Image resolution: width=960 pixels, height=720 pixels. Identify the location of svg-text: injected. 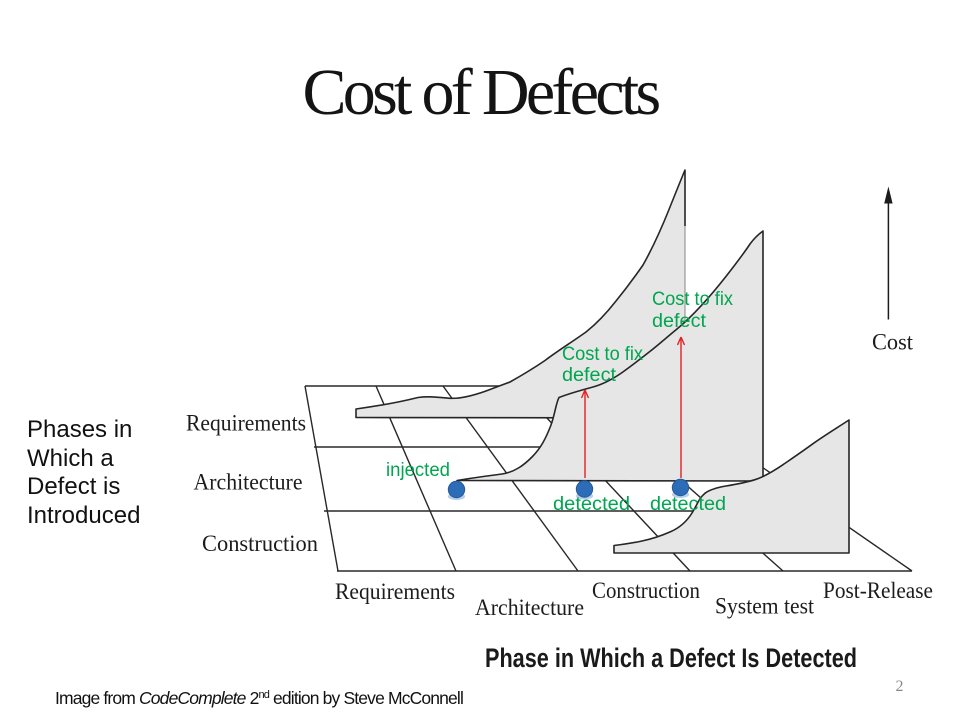
(418, 470).